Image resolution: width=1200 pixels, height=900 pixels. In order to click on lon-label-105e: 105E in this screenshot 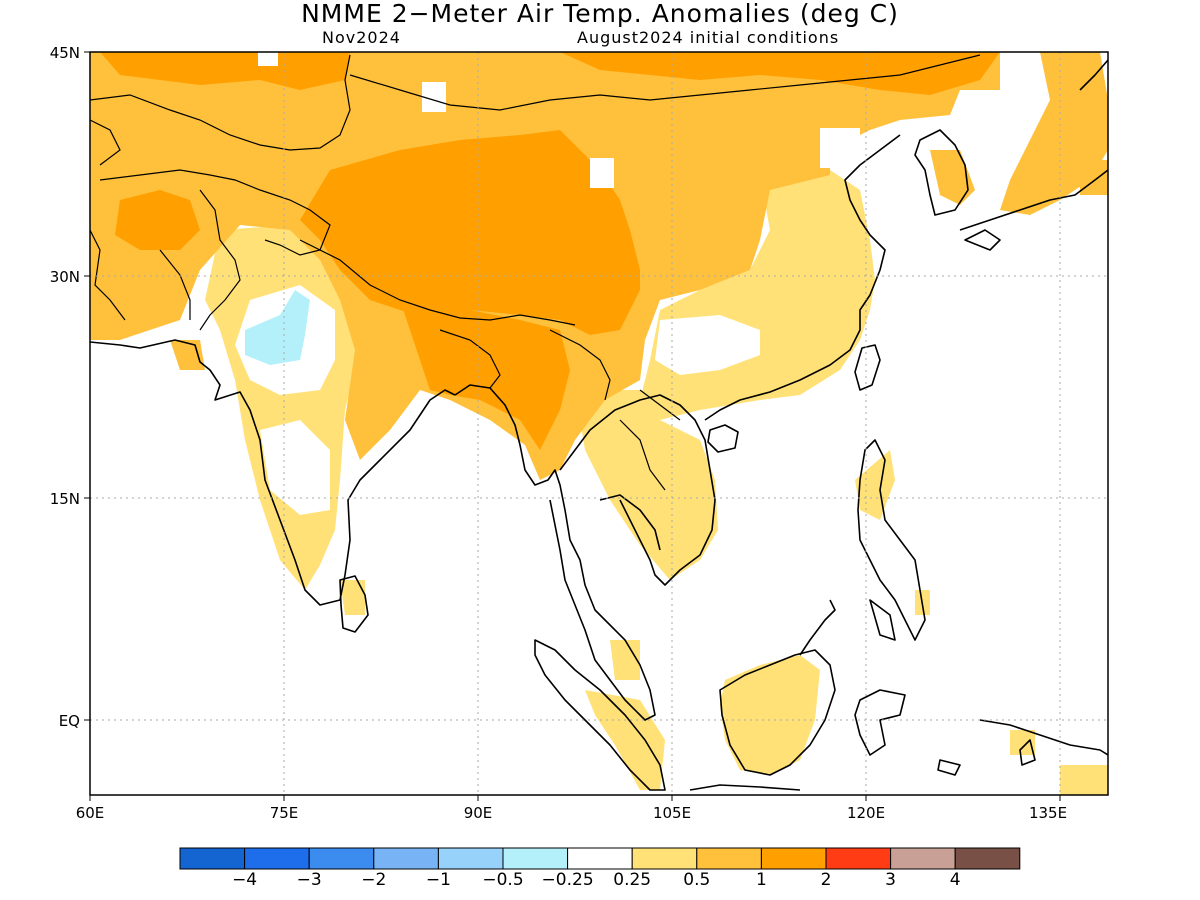, I will do `click(672, 813)`.